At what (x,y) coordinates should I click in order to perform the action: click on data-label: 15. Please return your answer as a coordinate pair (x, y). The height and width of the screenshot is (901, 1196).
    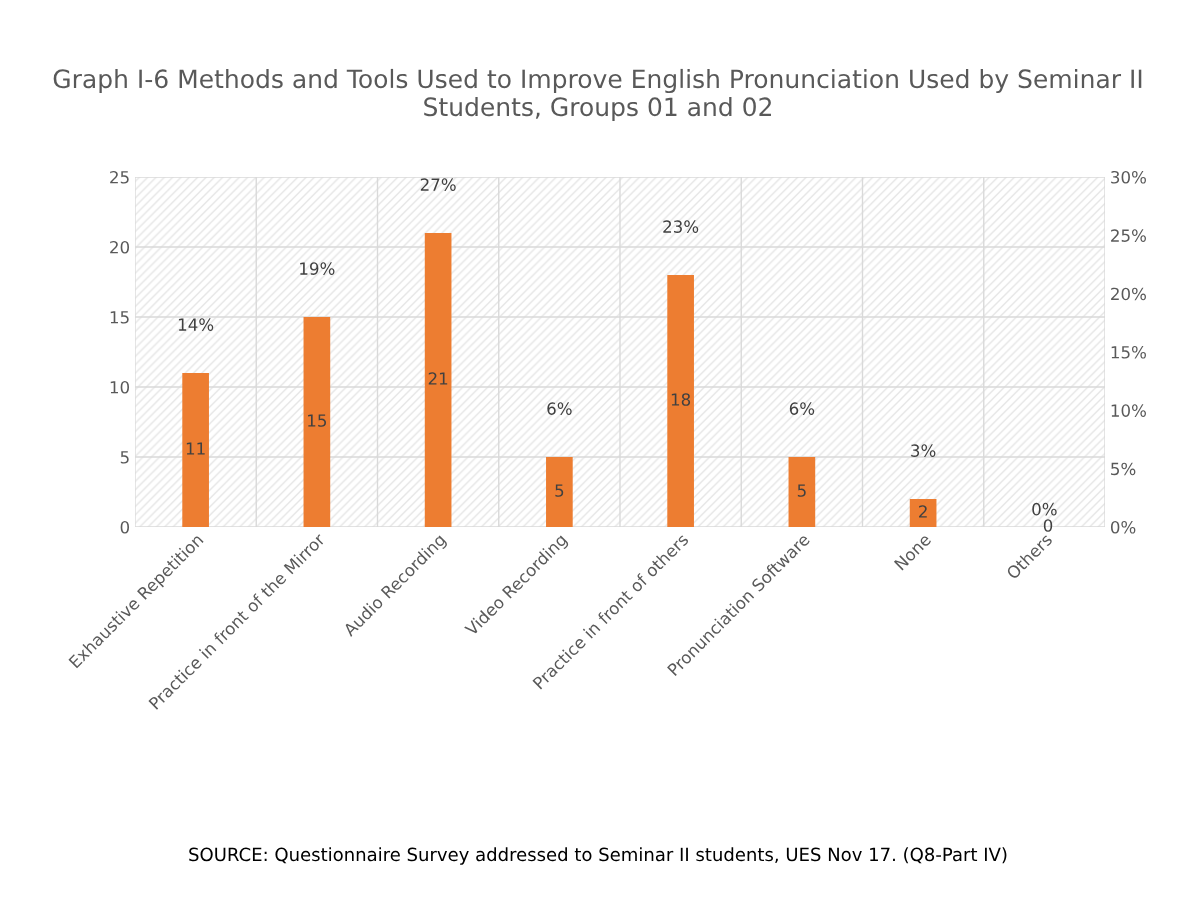
    Looking at the image, I should click on (317, 420).